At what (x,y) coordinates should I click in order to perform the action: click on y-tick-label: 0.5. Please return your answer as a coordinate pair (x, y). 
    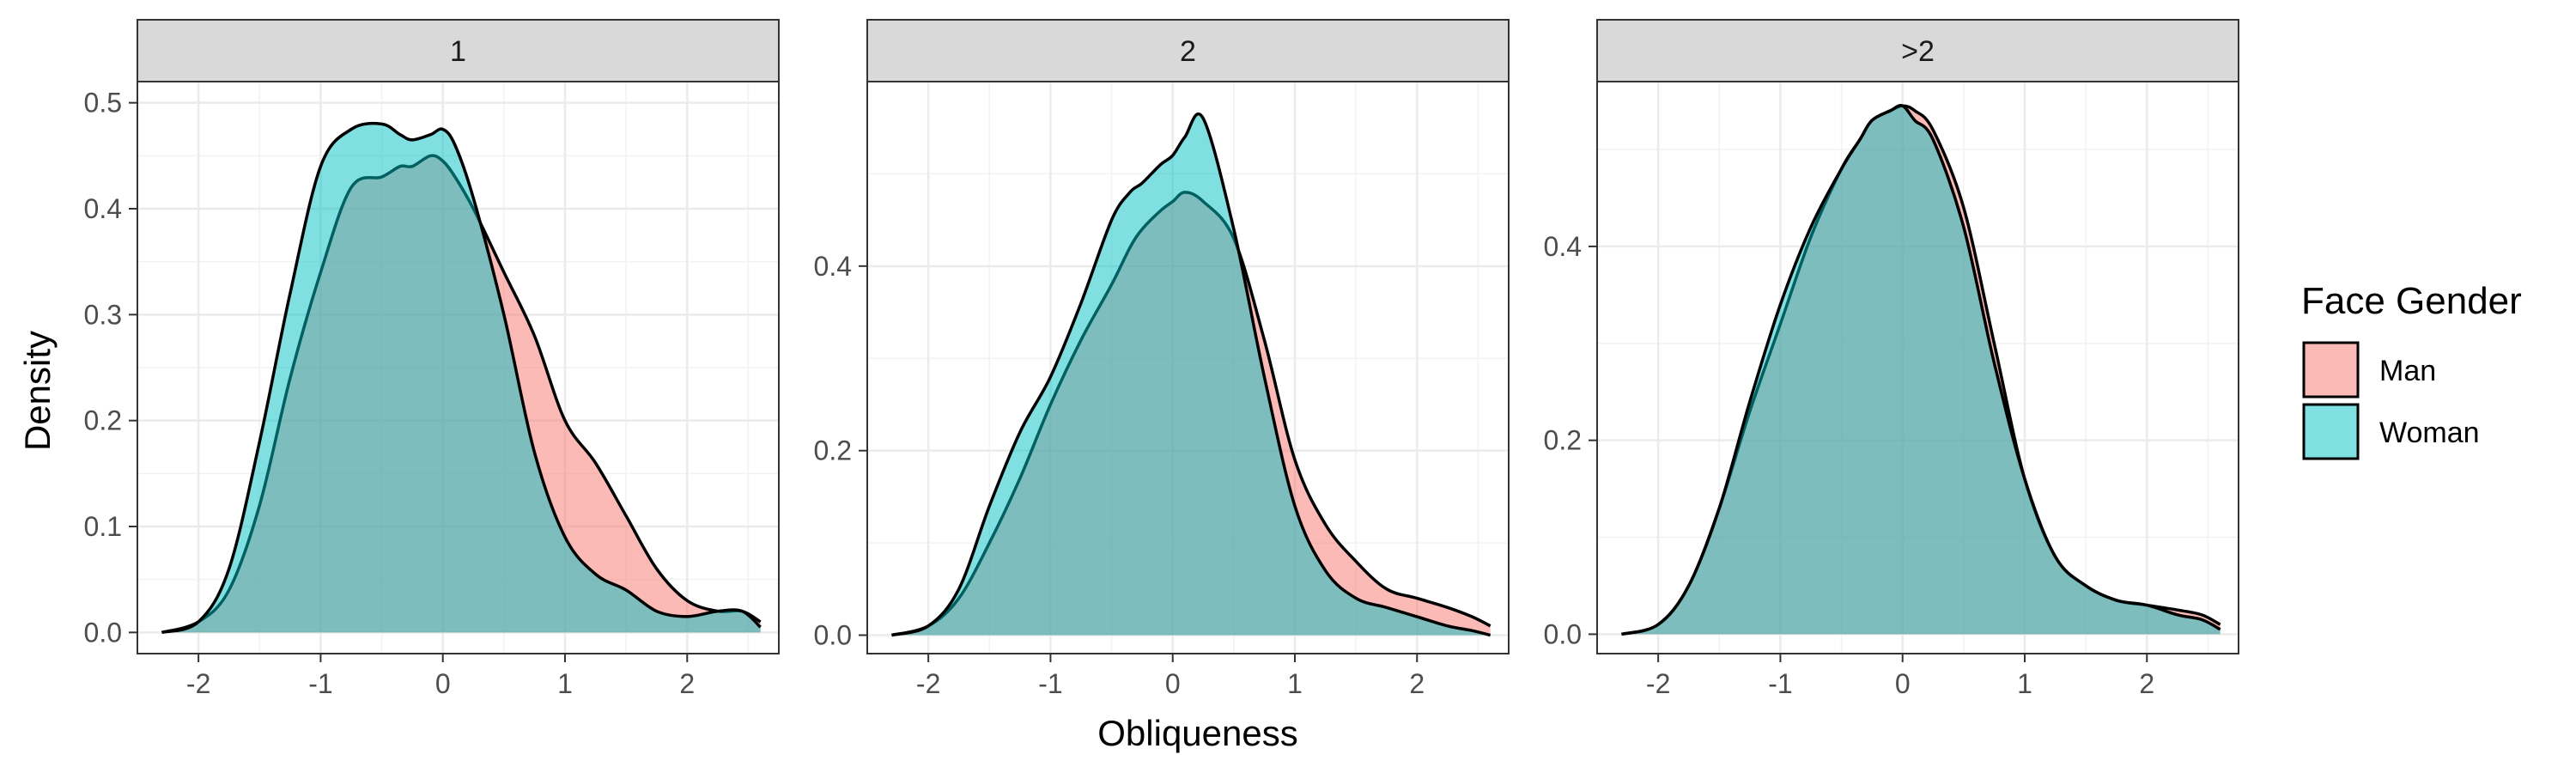
    Looking at the image, I should click on (103, 103).